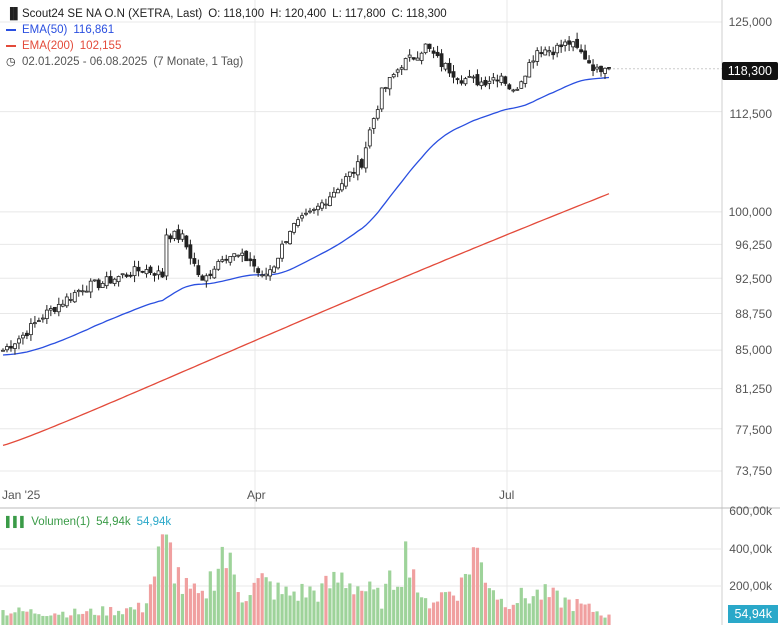  I want to click on ema50-label: EMA(50), so click(45, 30).